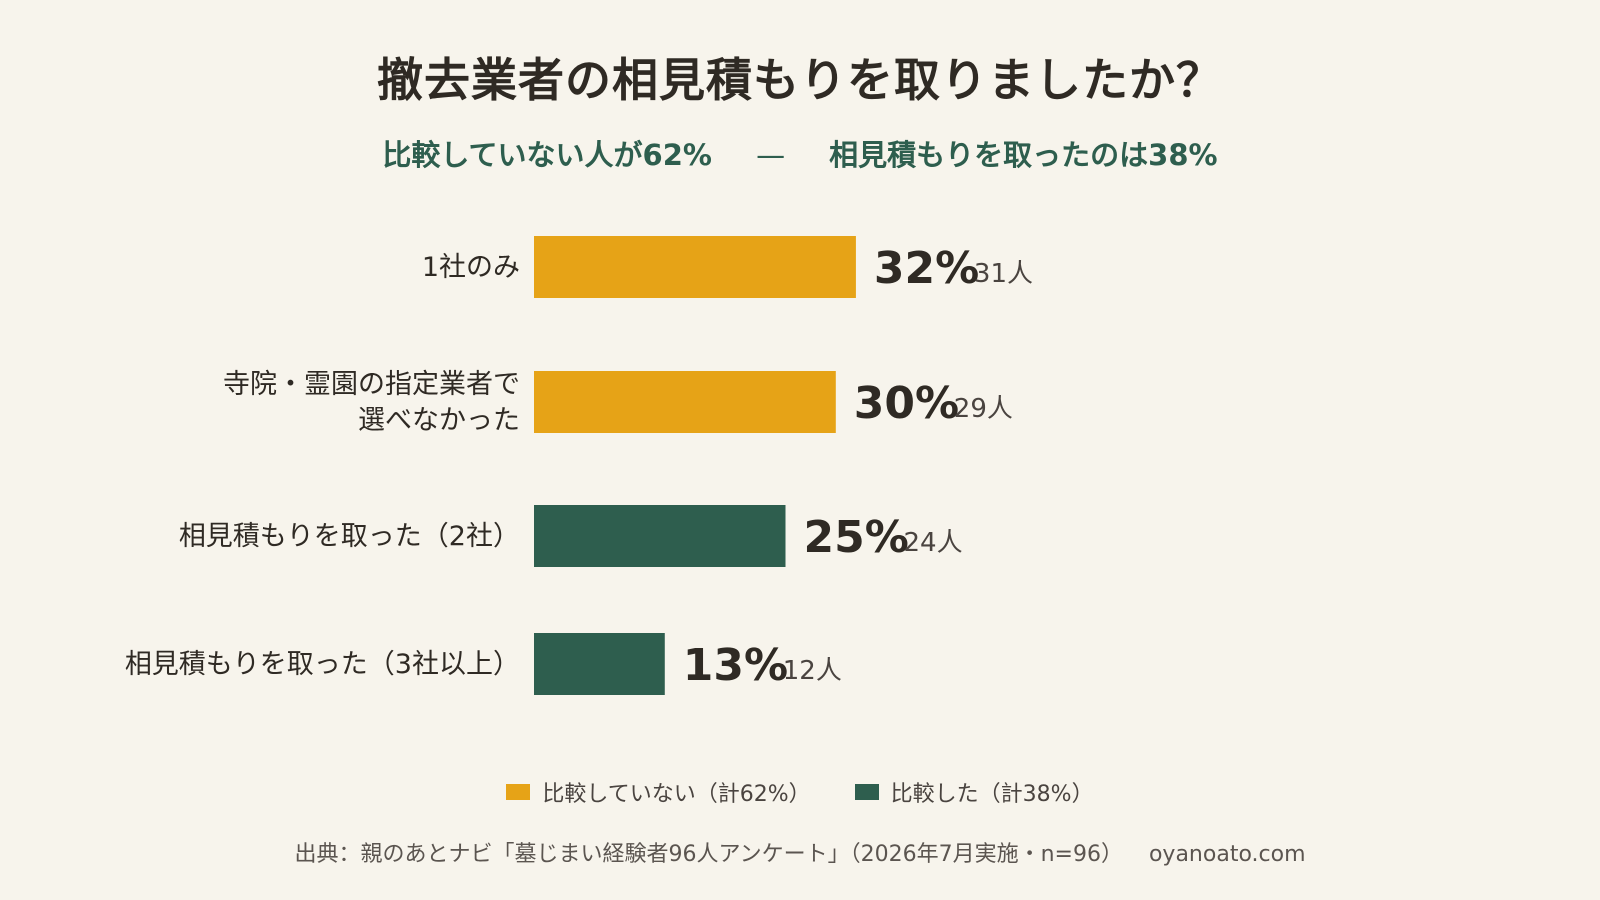 The image size is (1600, 900). I want to click on chart-legend: 比較していない（計62%） 比較した（計38%）, so click(800, 792).